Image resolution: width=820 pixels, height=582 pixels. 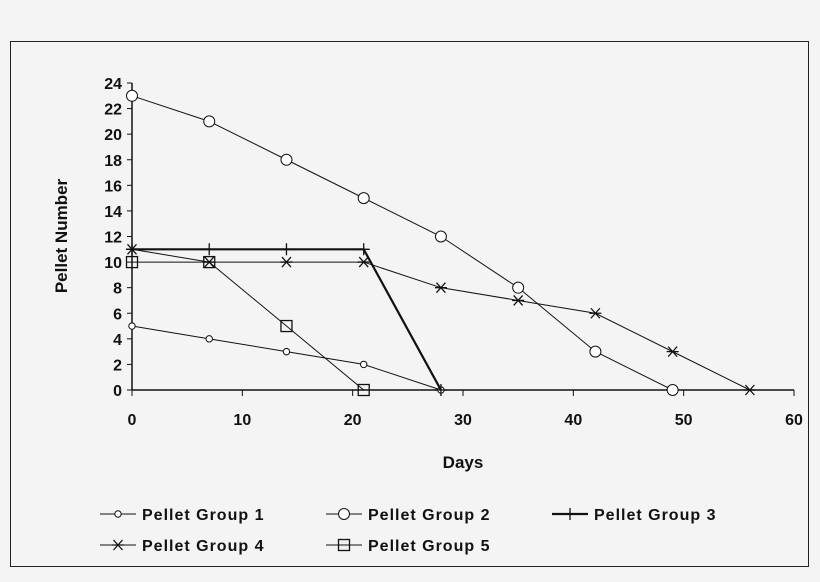 What do you see at coordinates (117, 289) in the screenshot?
I see `y-tick-label: 8` at bounding box center [117, 289].